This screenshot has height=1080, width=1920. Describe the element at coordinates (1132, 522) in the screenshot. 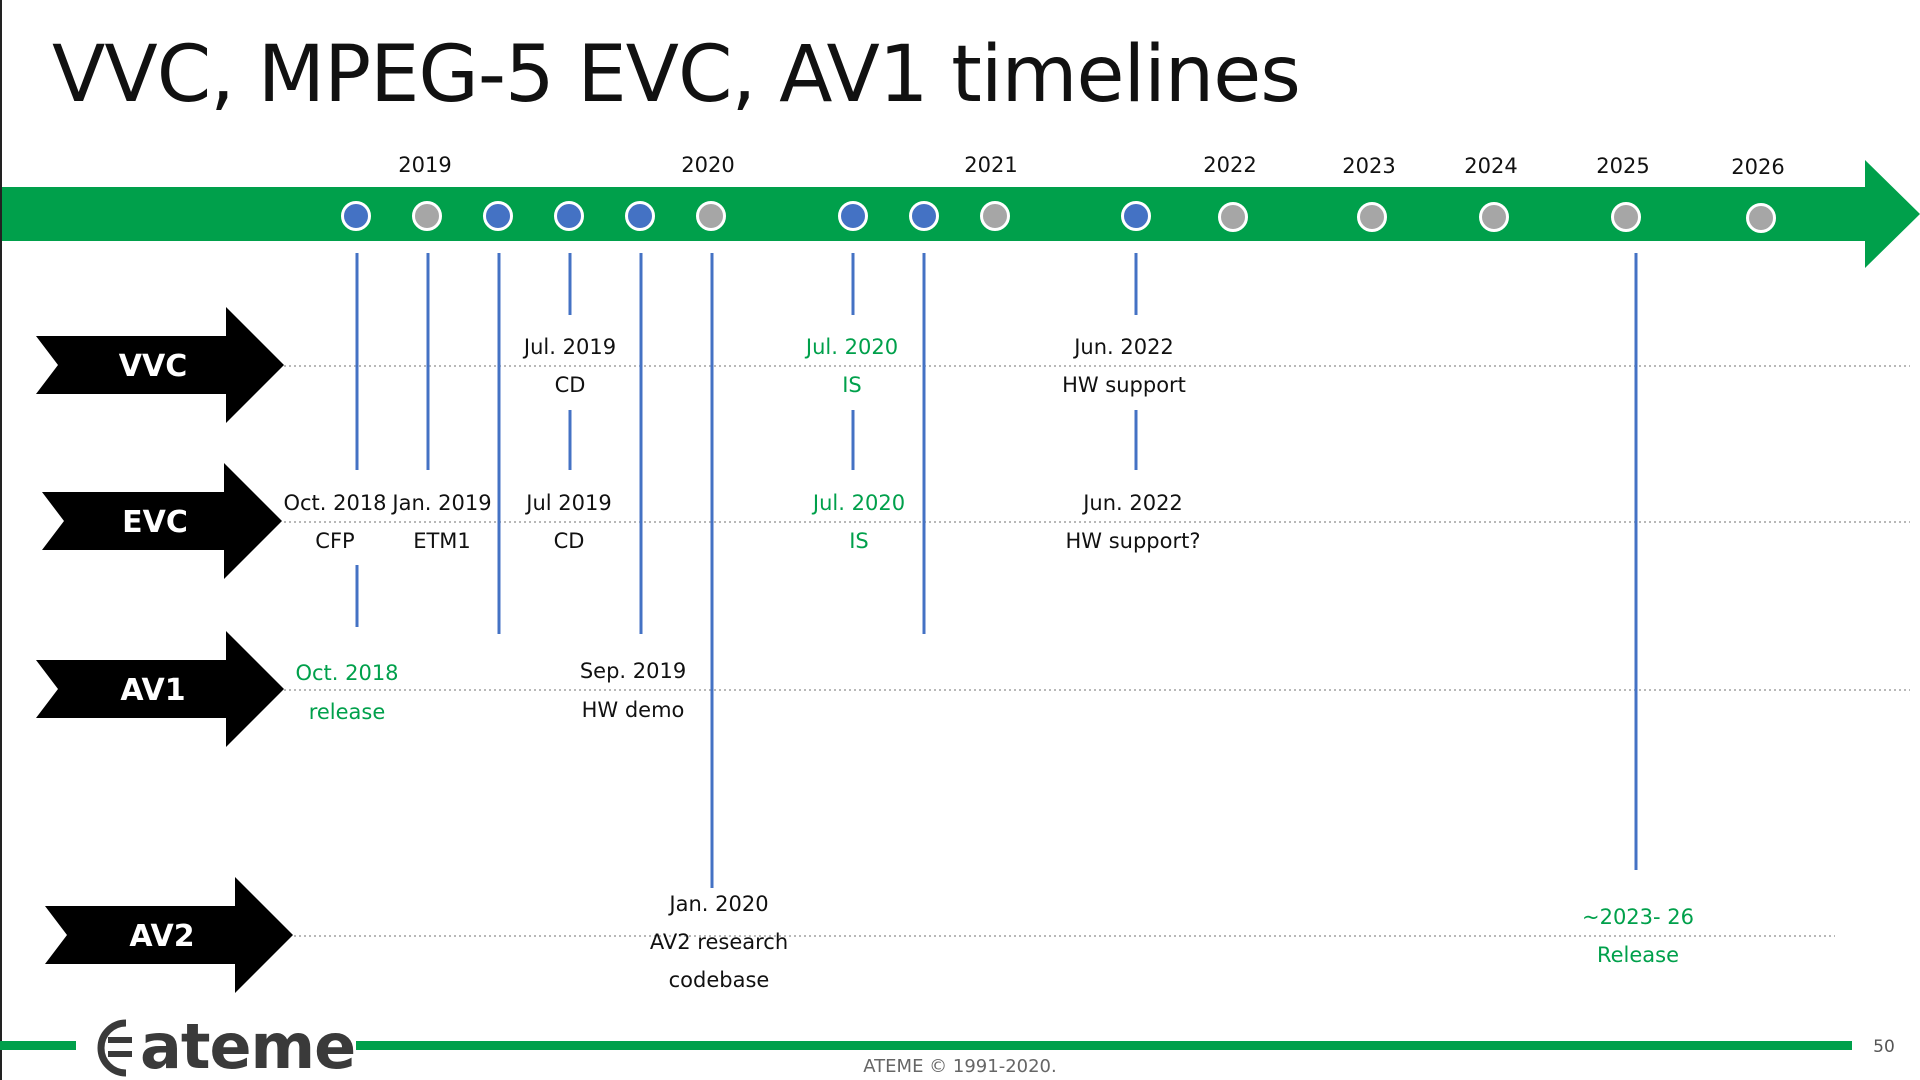

I see `milestone: Jun. 2022 HW support?` at that location.